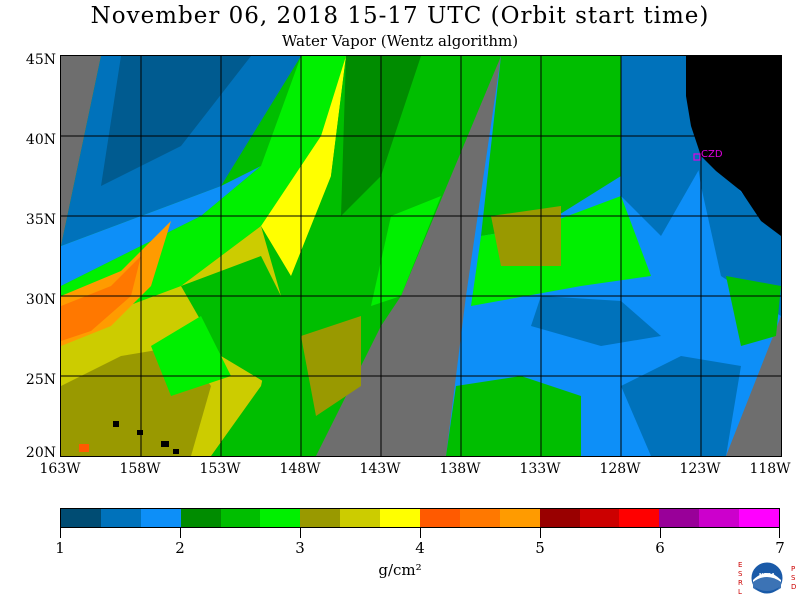 Image resolution: width=800 pixels, height=602 pixels. I want to click on station-marker-czd: CZD, so click(708, 155).